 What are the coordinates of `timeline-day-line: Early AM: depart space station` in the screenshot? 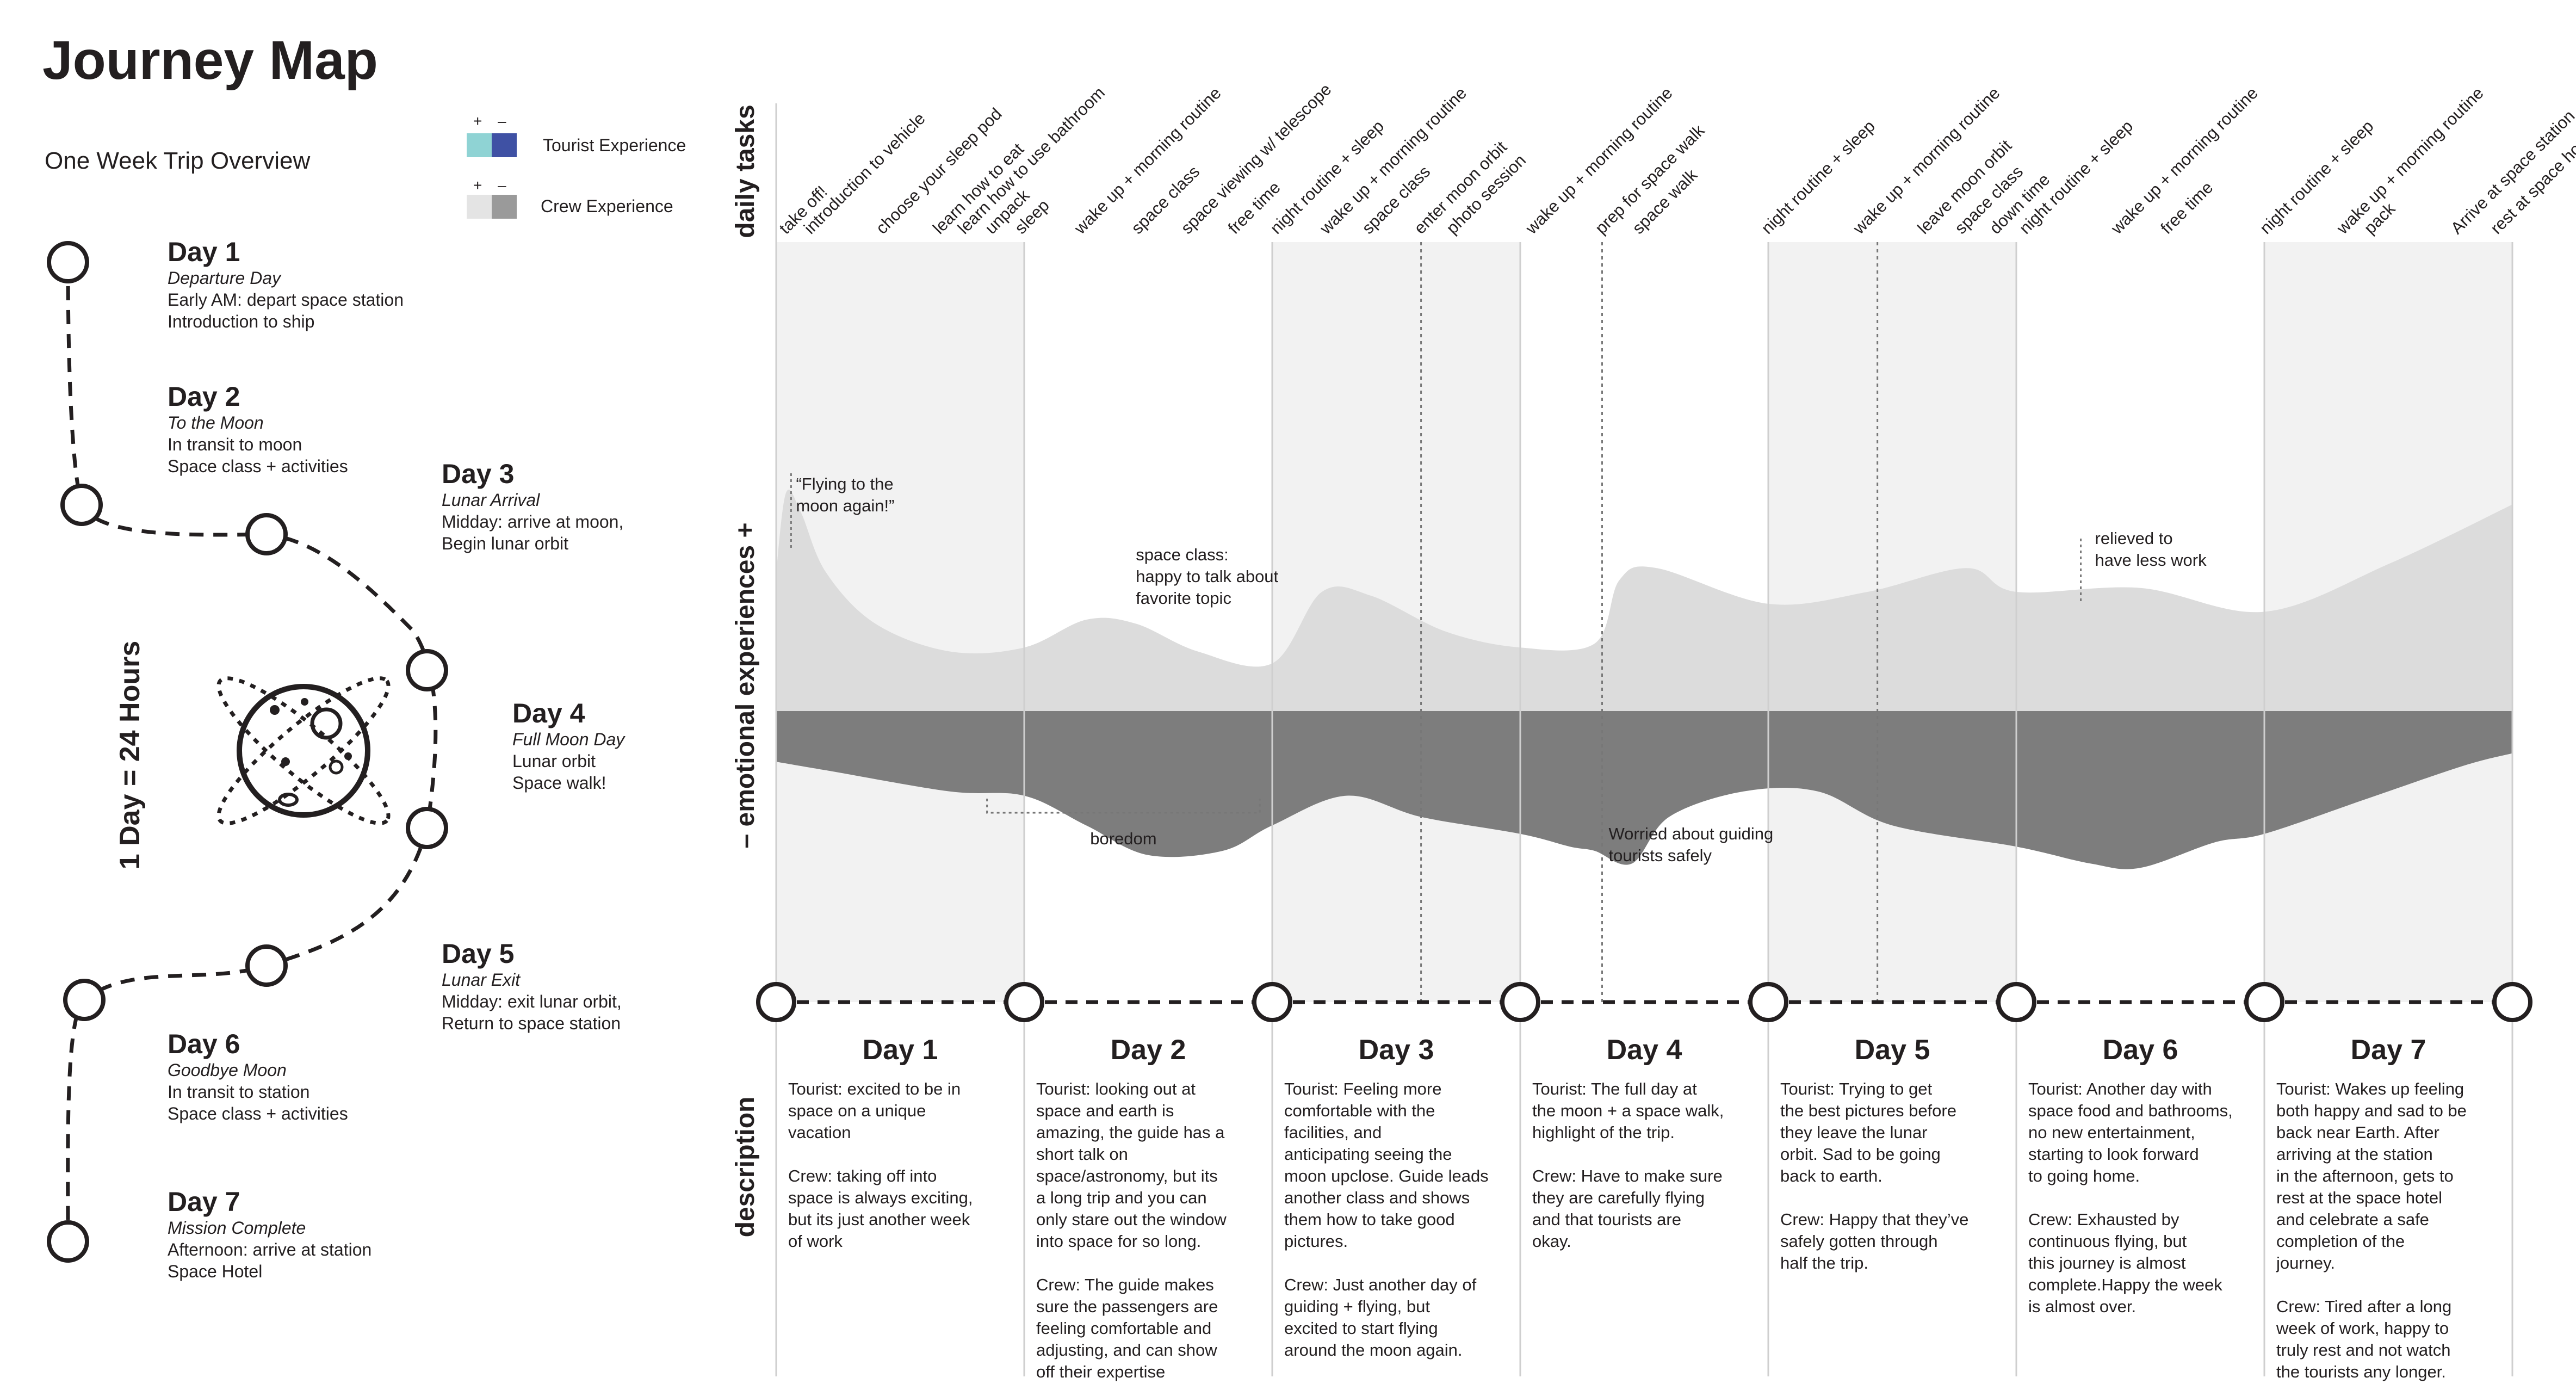 It's located at (286, 300).